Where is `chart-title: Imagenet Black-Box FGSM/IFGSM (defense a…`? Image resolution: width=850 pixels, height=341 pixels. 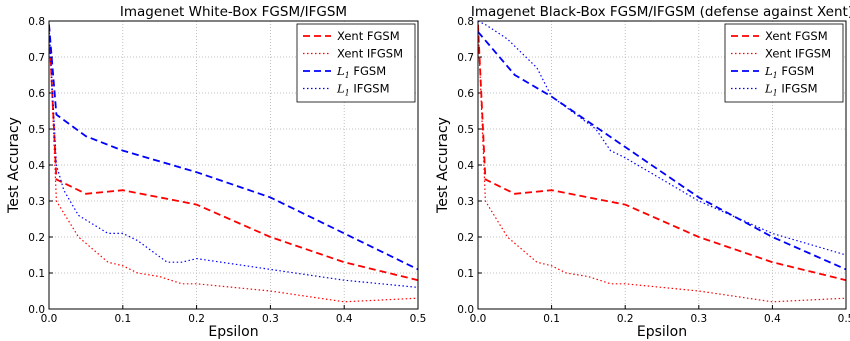
chart-title: Imagenet Black-Box FGSM/IFGSM (defense a… is located at coordinates (660, 12).